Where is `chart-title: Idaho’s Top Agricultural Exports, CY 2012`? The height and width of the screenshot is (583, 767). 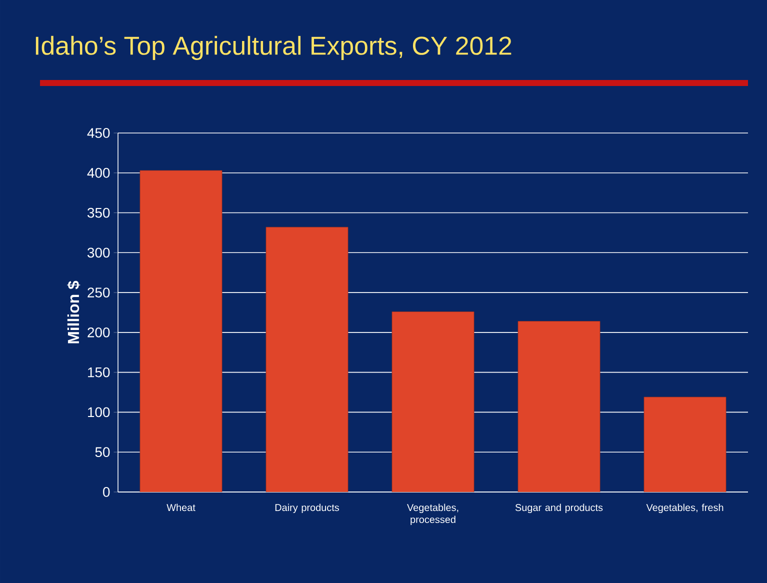 chart-title: Idaho’s Top Agricultural Exports, CY 2012 is located at coordinates (274, 48).